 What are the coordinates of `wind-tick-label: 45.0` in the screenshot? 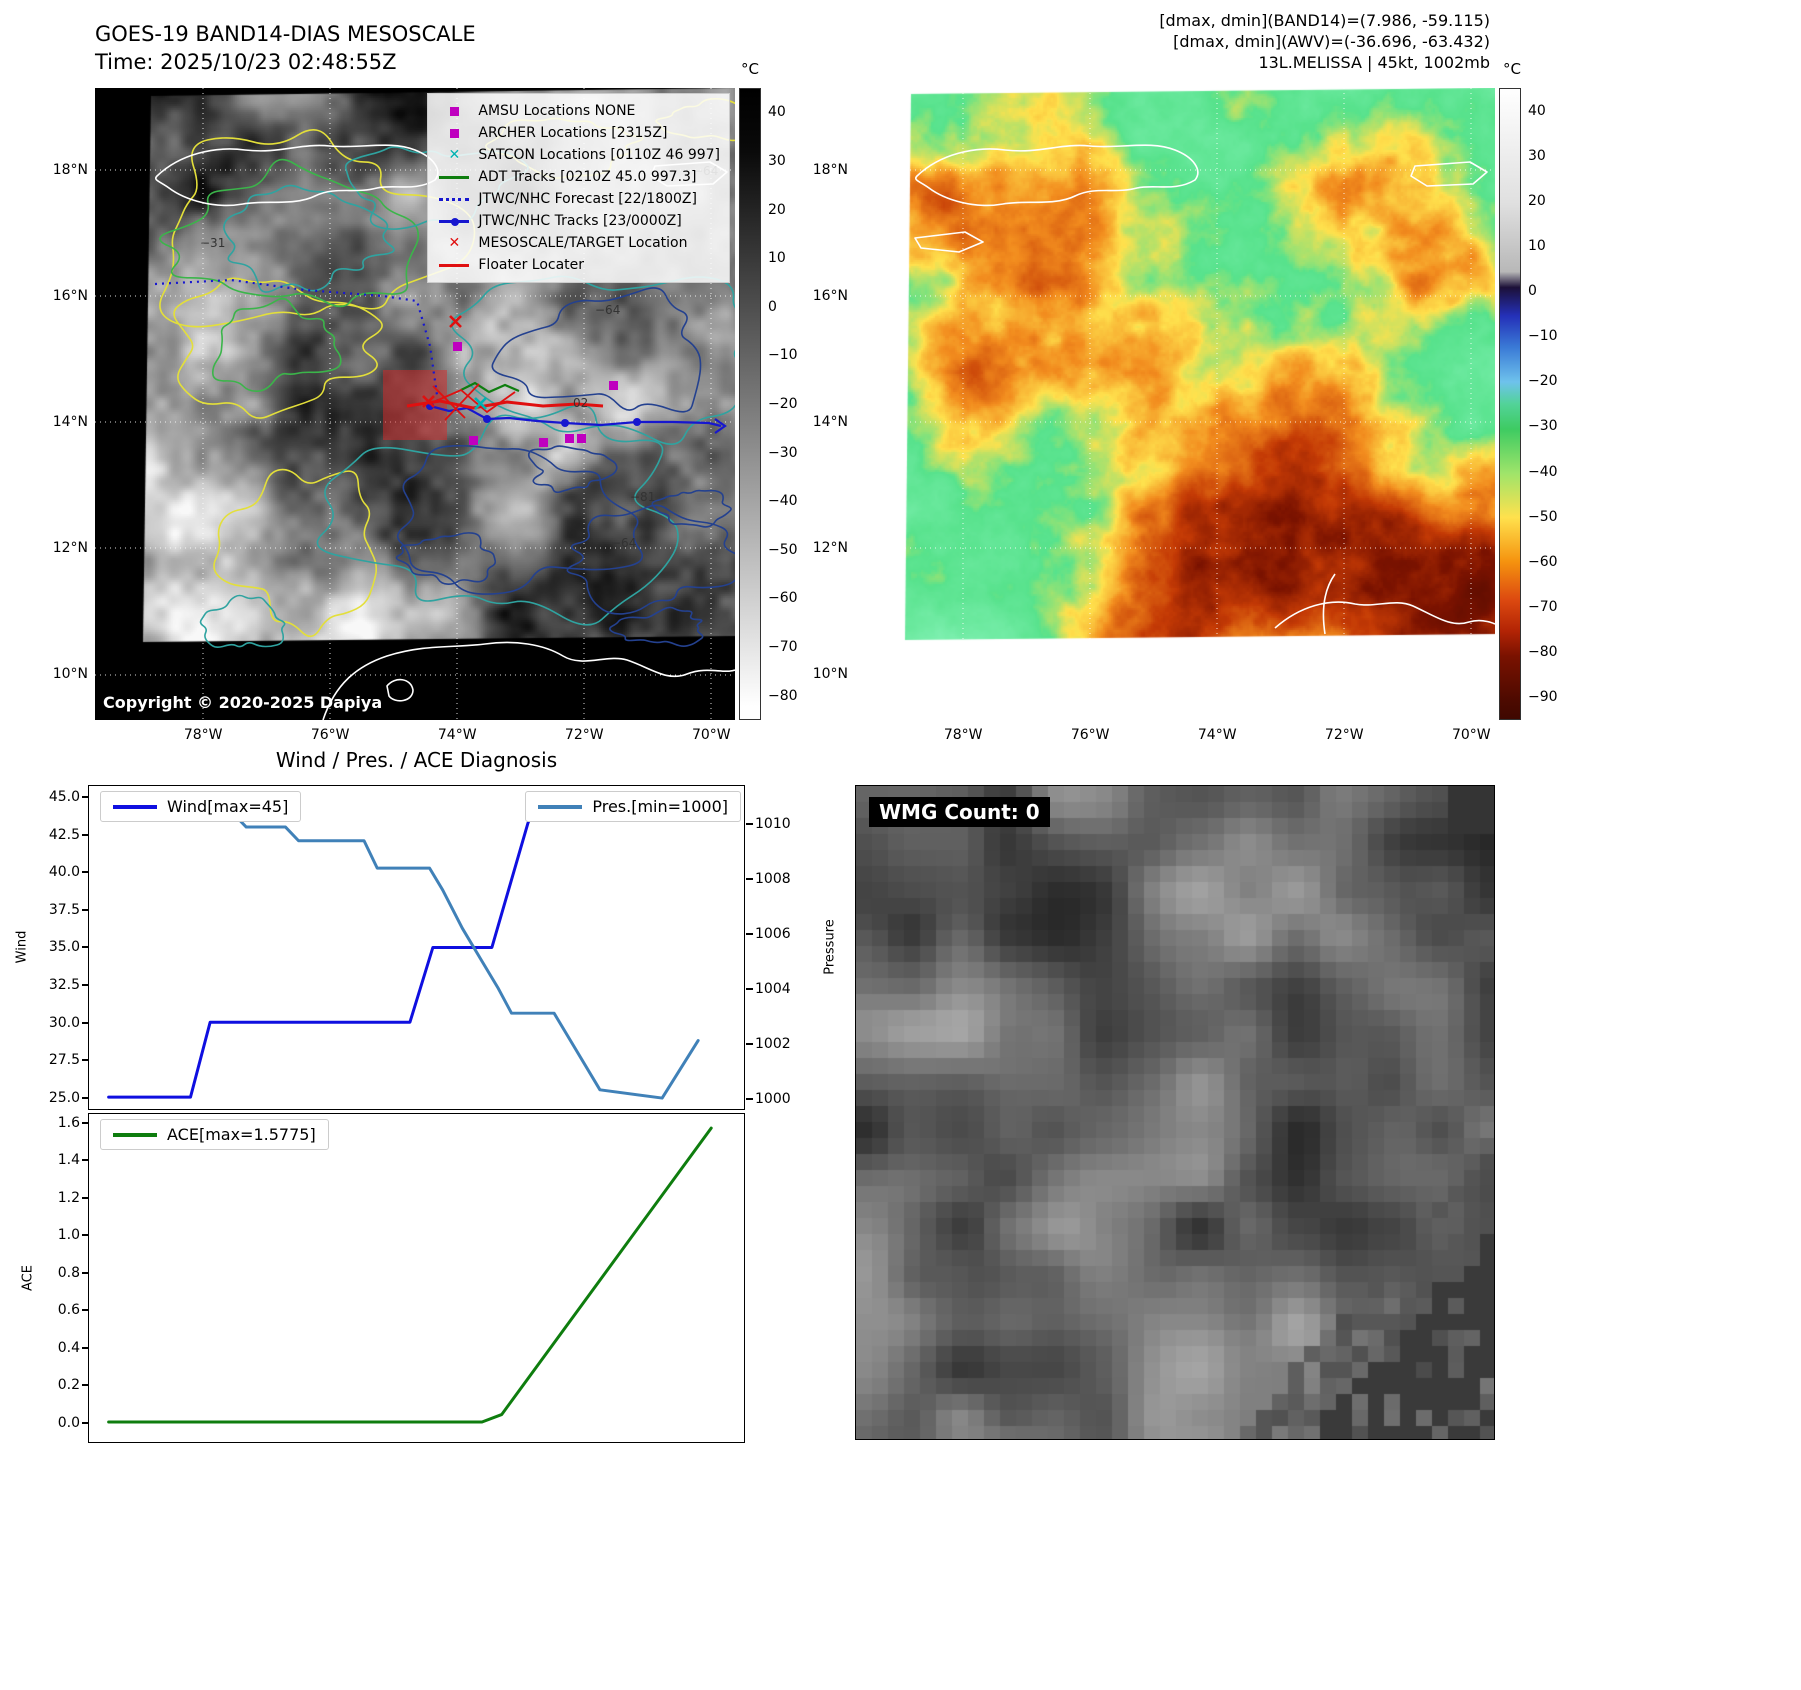 It's located at (69, 797).